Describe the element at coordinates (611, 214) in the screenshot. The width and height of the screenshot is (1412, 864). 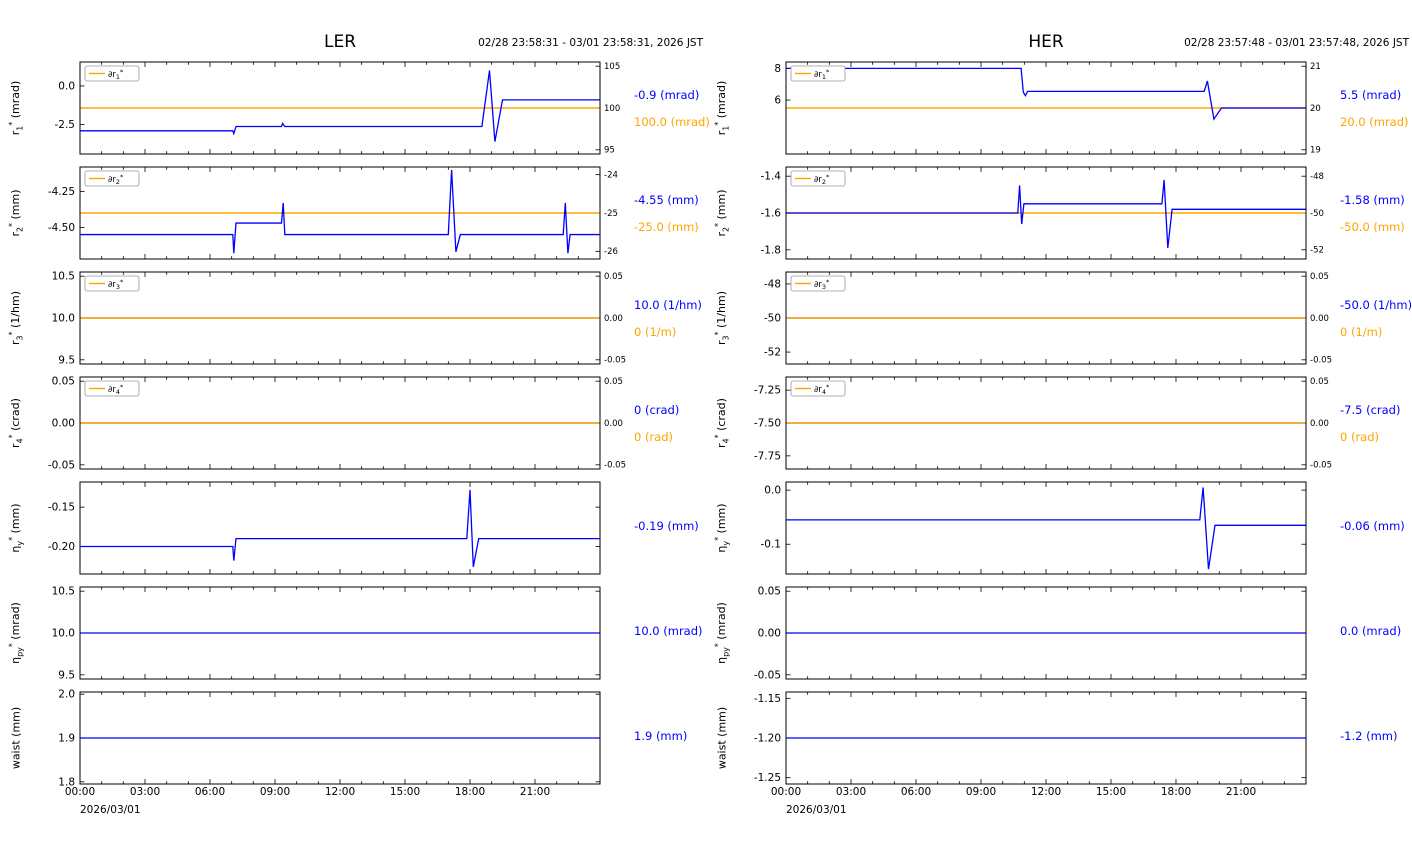
I see `svg-text: -25` at that location.